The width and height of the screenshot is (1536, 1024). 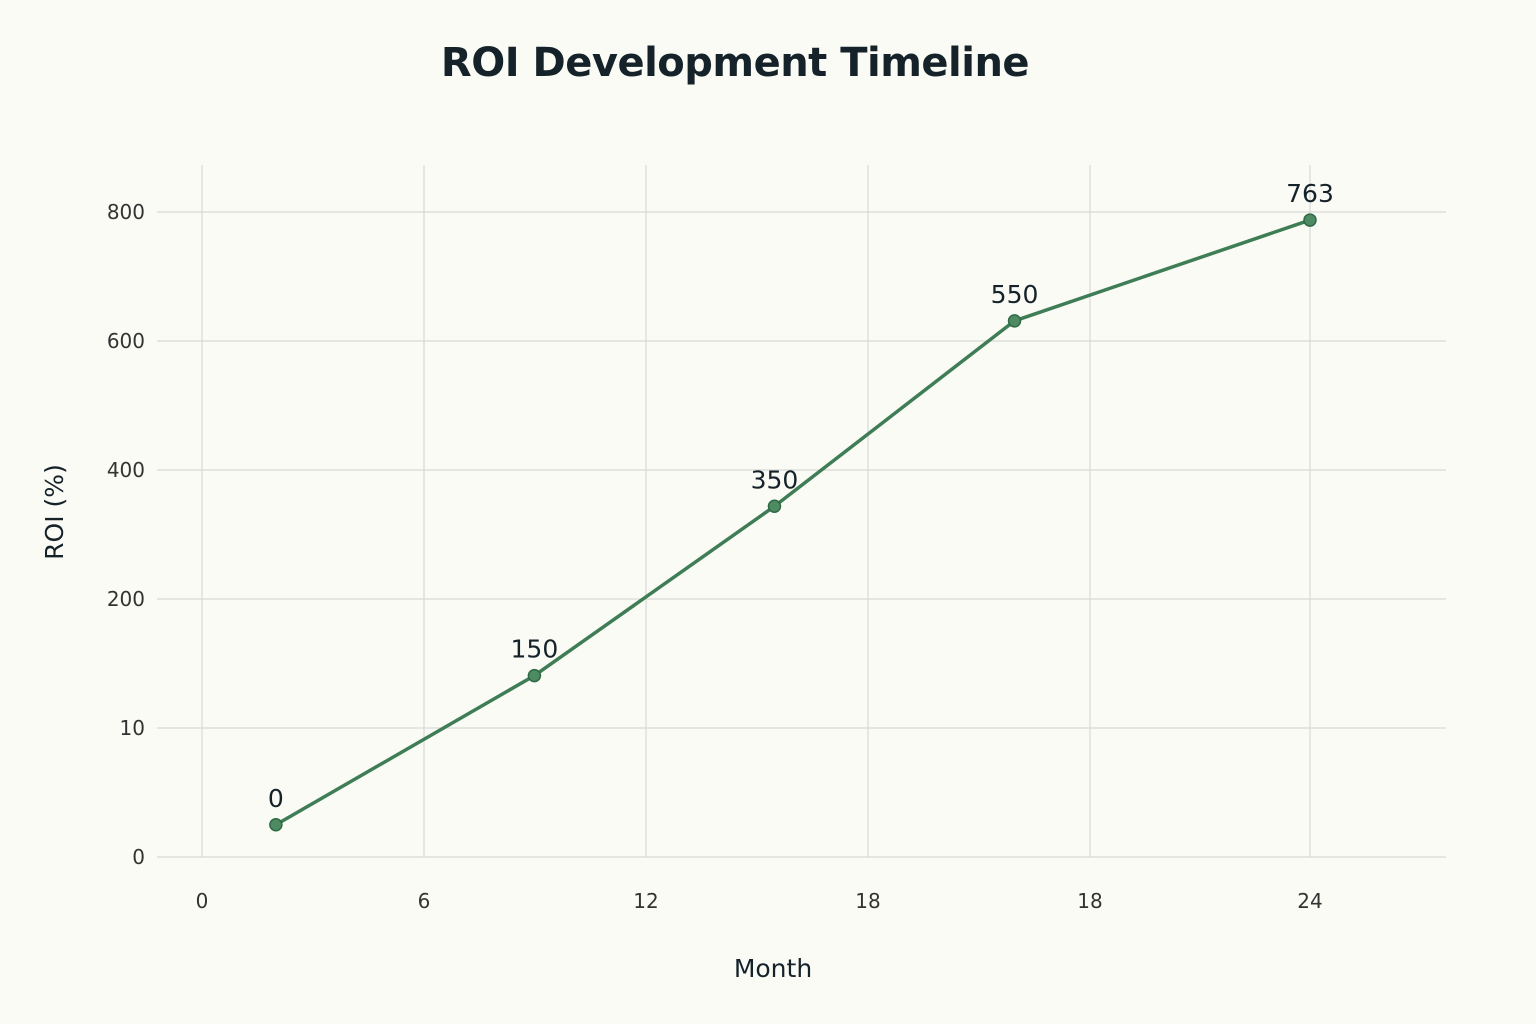 I want to click on data-label: 150, so click(x=535, y=649).